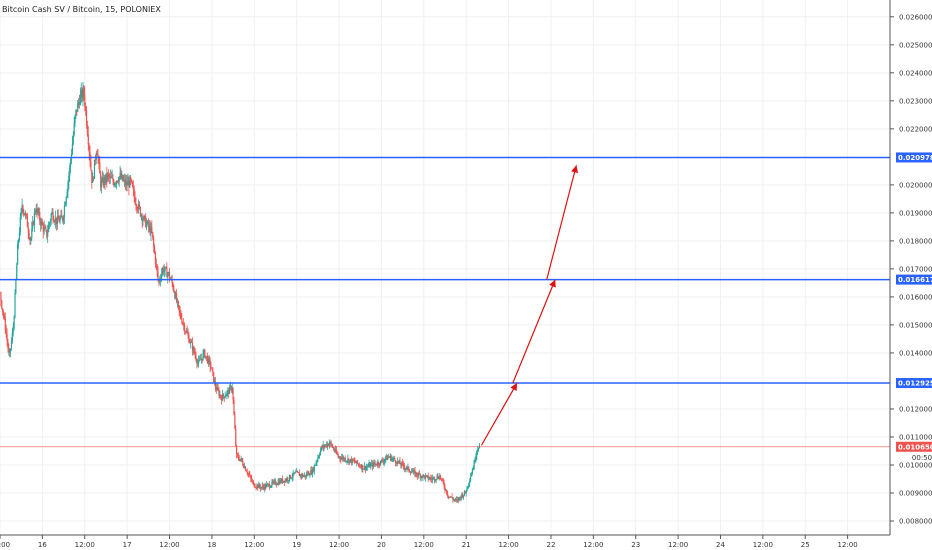 Image resolution: width=932 pixels, height=550 pixels. What do you see at coordinates (914, 457) in the screenshot?
I see `countdown-bg` at bounding box center [914, 457].